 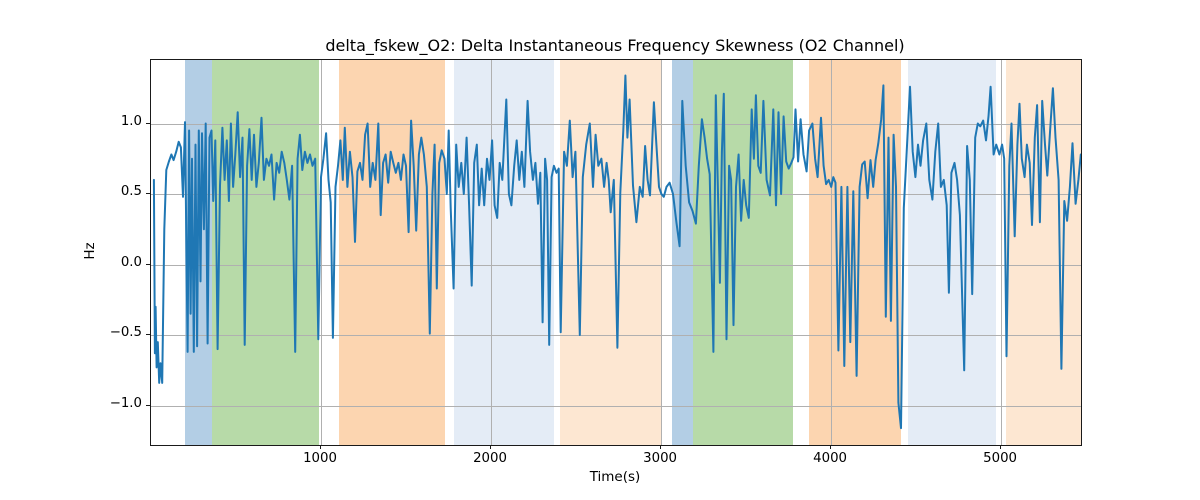 I want to click on x-tick-label: 2000, so click(x=490, y=458).